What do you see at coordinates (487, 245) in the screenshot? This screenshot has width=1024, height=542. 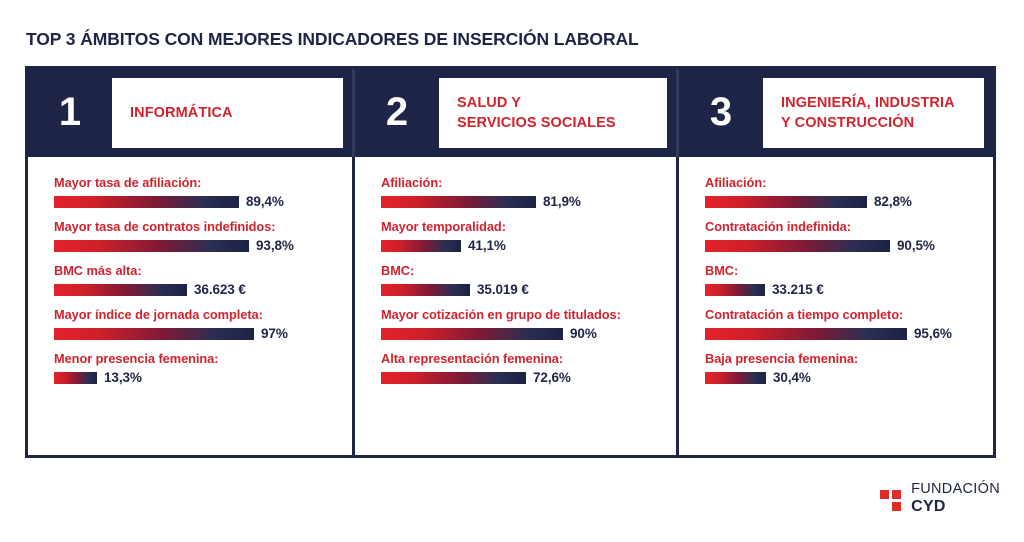 I see `metric-value: 41,1%` at bounding box center [487, 245].